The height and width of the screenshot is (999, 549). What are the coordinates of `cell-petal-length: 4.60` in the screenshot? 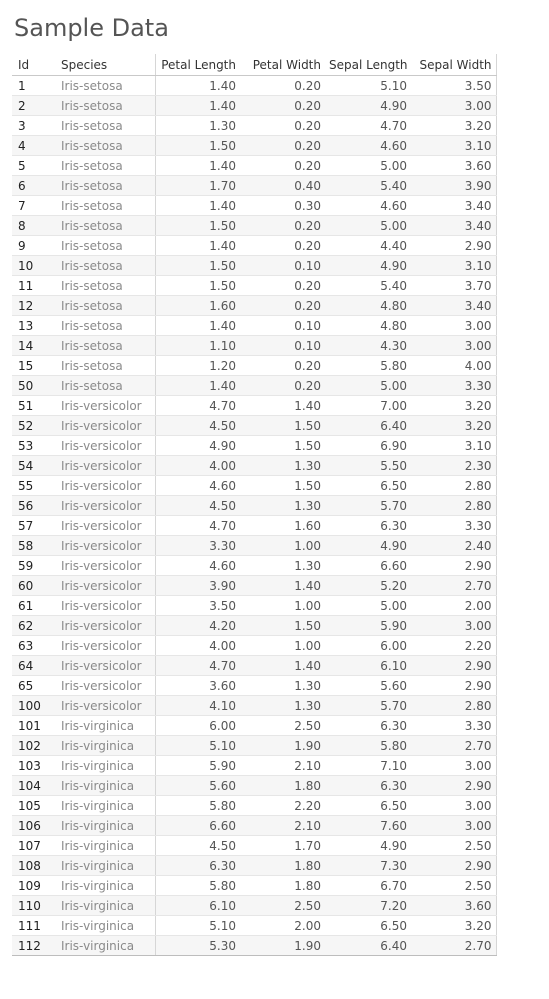 It's located at (197, 485).